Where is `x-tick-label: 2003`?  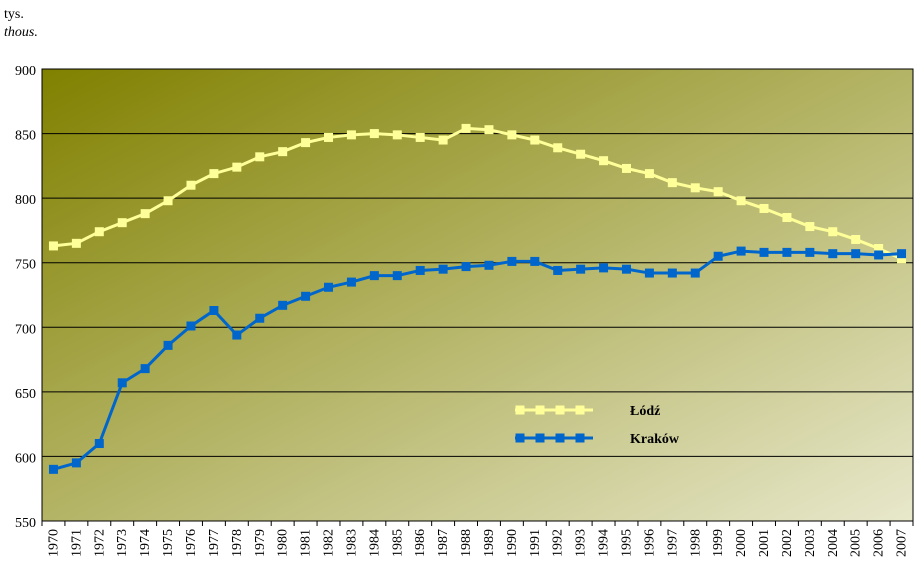 x-tick-label: 2003 is located at coordinates (810, 543).